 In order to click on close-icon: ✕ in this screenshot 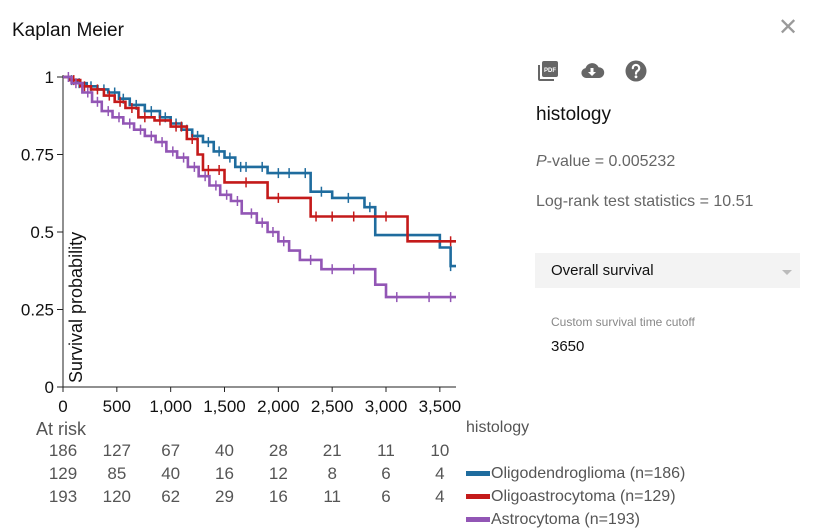, I will do `click(788, 27)`.